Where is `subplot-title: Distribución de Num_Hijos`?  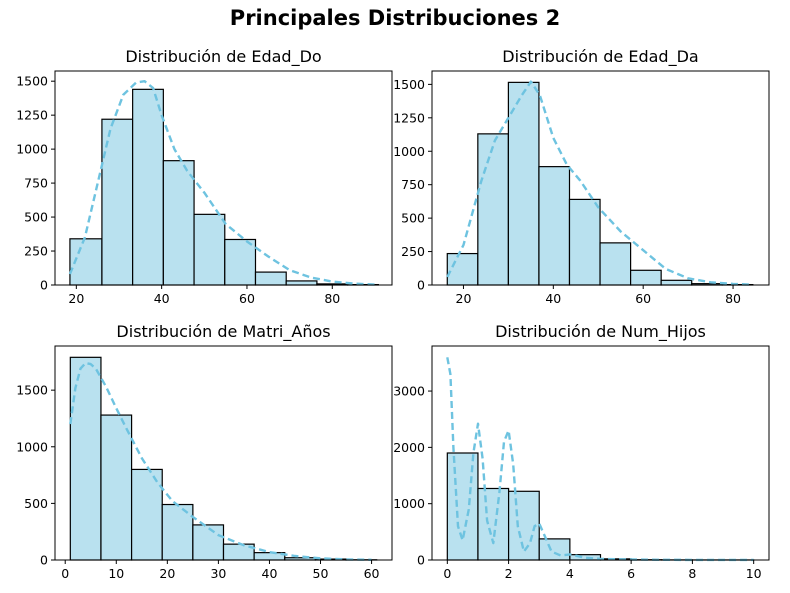
subplot-title: Distribución de Num_Hijos is located at coordinates (600, 332).